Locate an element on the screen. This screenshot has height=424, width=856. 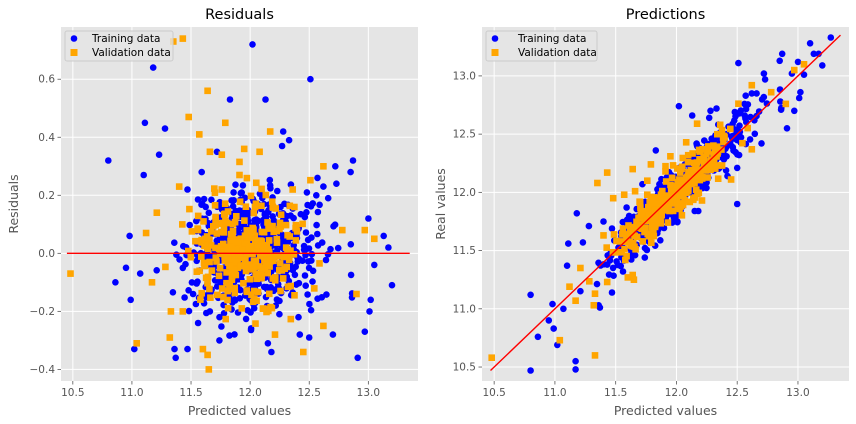
predictions-title: Predictions is located at coordinates (666, 15).